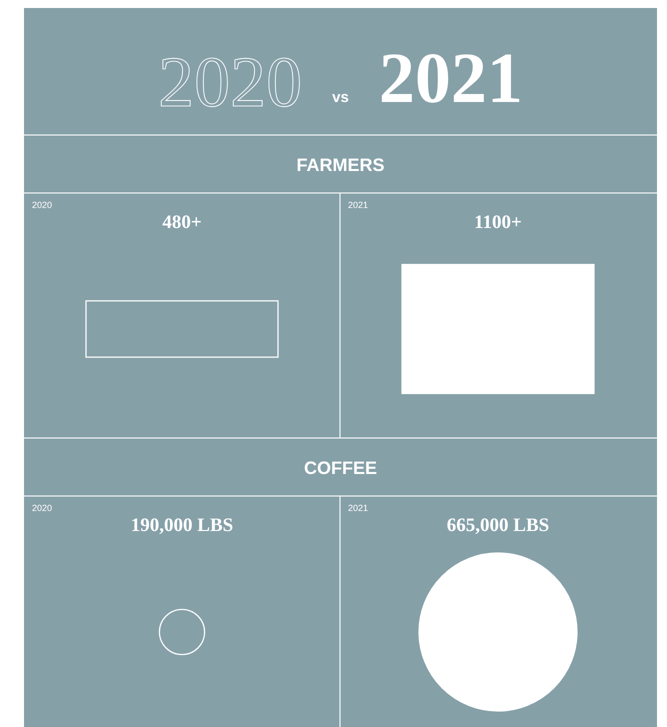  Describe the element at coordinates (182, 525) in the screenshot. I see `data-label: 190,000 LBS` at that location.